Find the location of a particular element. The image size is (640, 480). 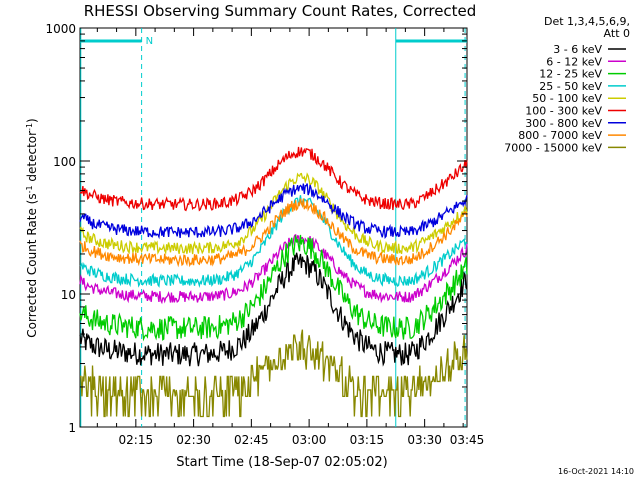

y-tick-label: 1 is located at coordinates (72, 428).